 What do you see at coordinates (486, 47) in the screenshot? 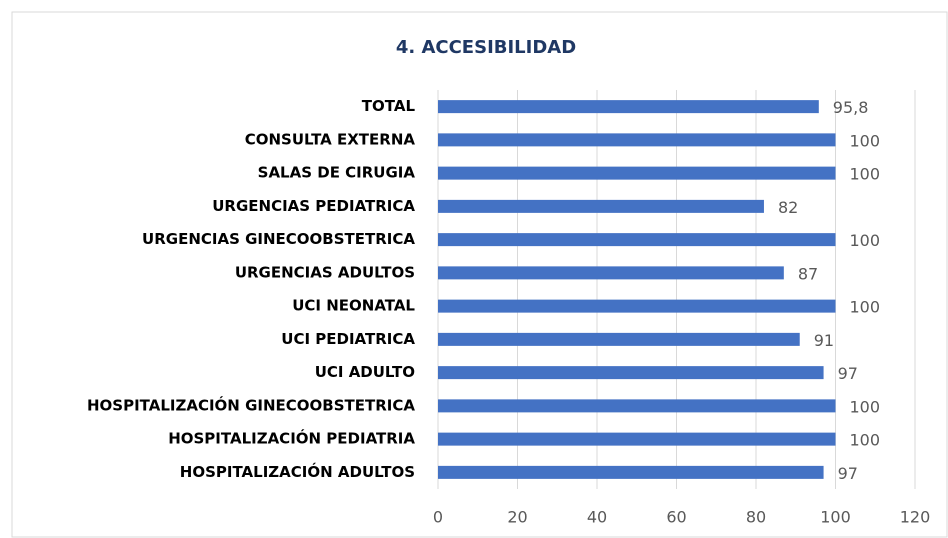
I see `chart-title: 4. ACCESIBILIDAD` at bounding box center [486, 47].